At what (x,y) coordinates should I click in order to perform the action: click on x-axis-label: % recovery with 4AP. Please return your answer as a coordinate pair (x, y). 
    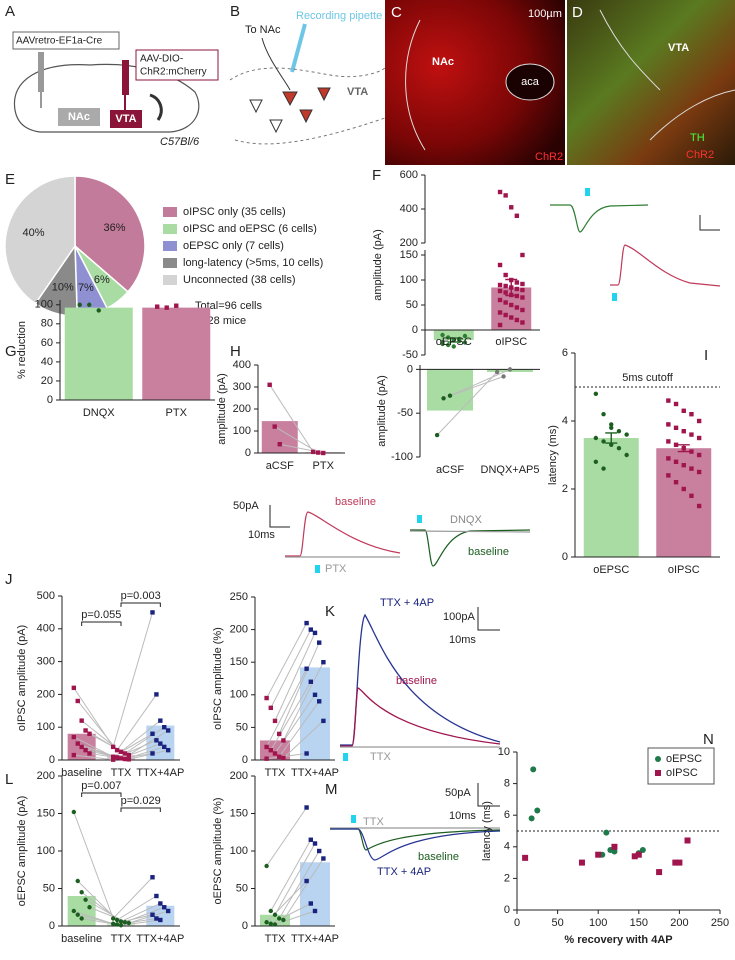
    Looking at the image, I should click on (618, 940).